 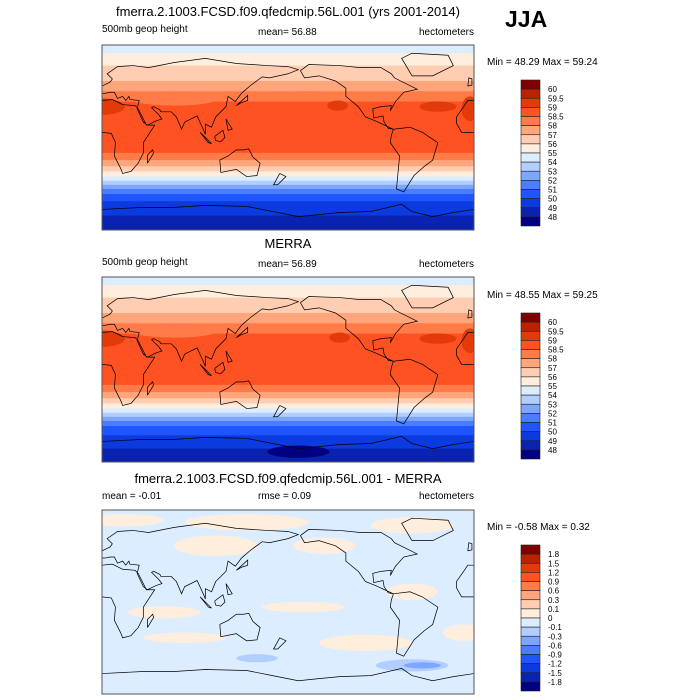 What do you see at coordinates (287, 264) in the screenshot?
I see `panel2-mean: mean= 56.89` at bounding box center [287, 264].